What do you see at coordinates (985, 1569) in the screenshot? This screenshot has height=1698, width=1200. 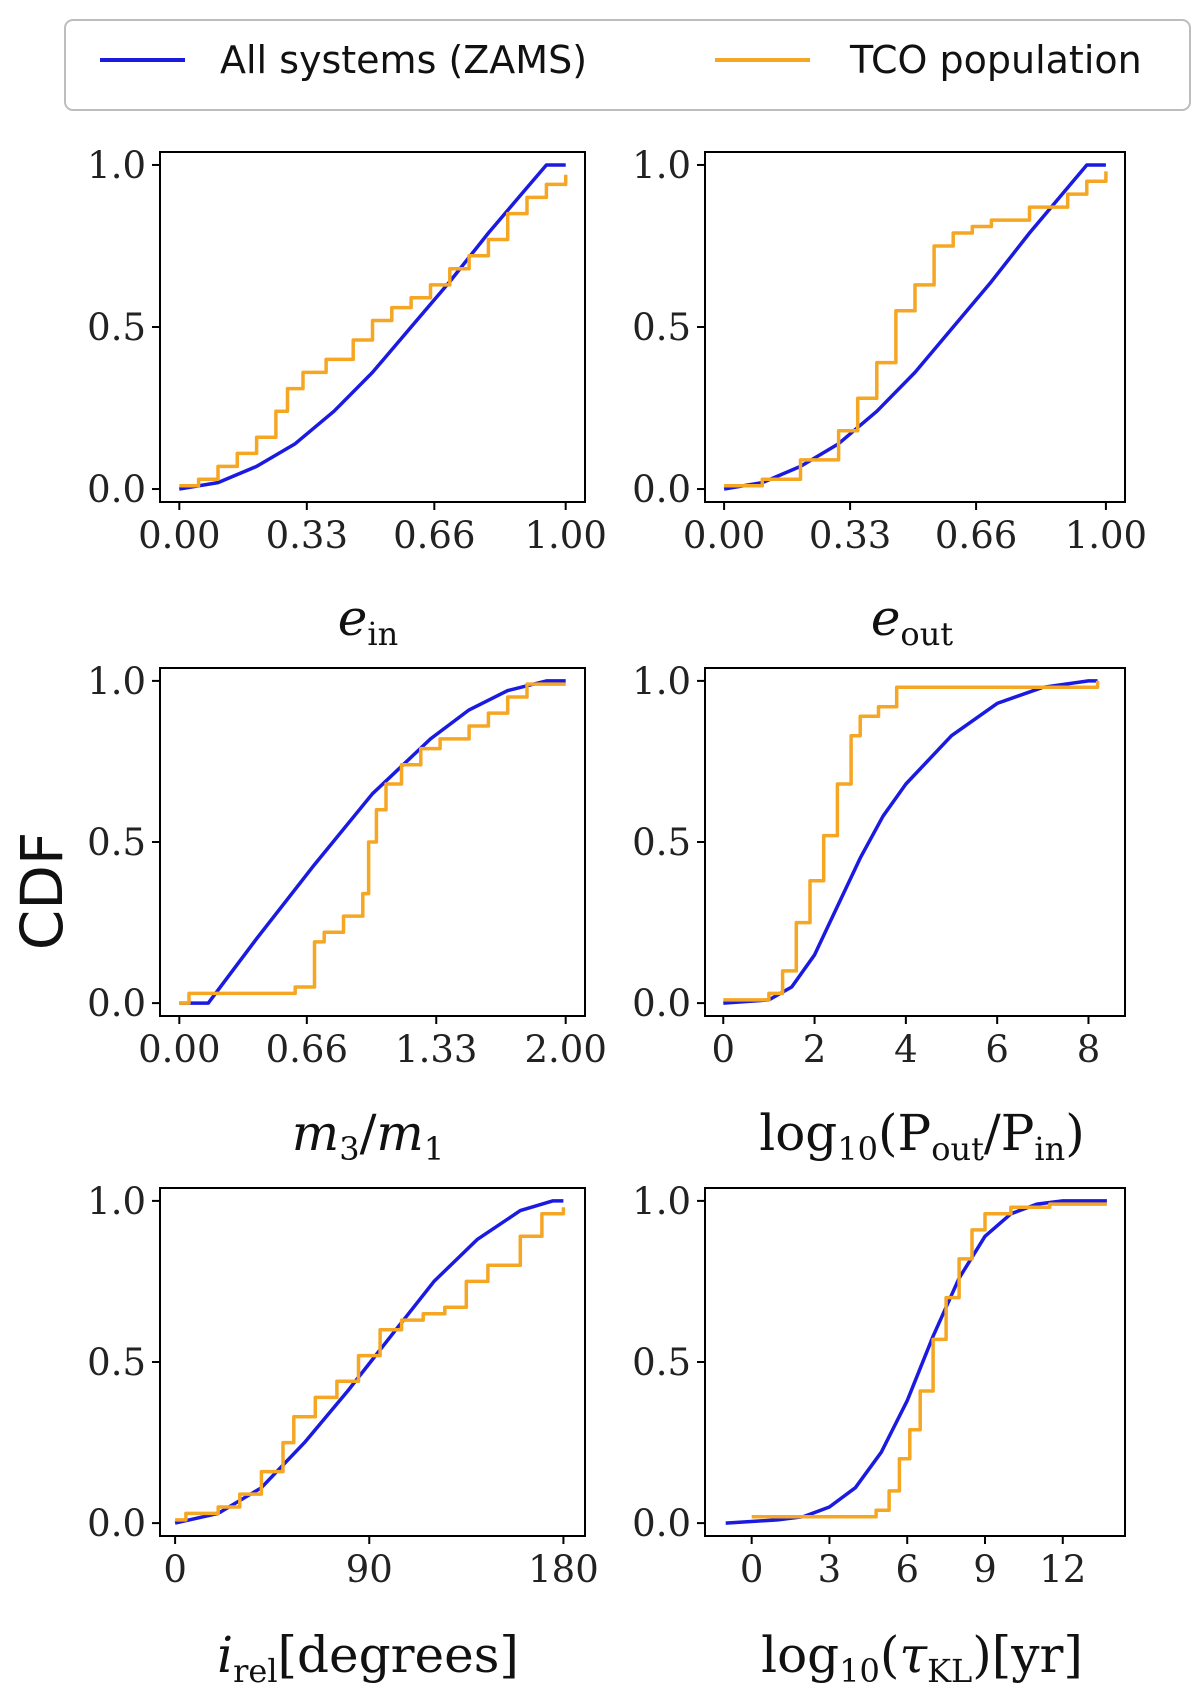 I see `x-tick-label: 9` at bounding box center [985, 1569].